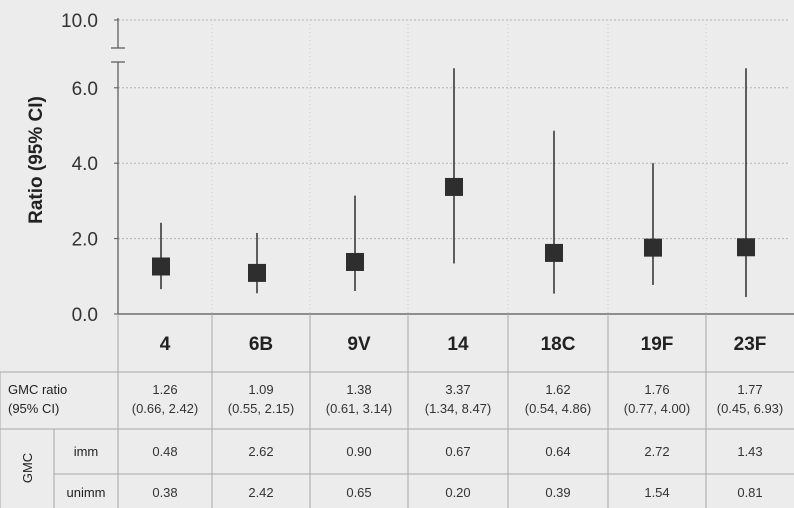 This screenshot has height=508, width=794. Describe the element at coordinates (749, 389) in the screenshot. I see `gmc-ratio-value: 1.77` at that location.